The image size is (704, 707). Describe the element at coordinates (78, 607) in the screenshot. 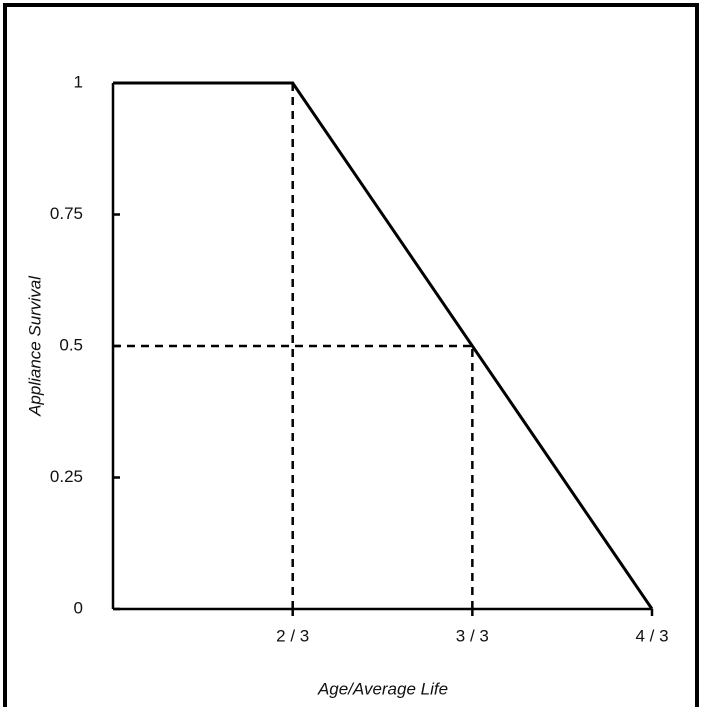

I see `y-tick-label: 0` at that location.